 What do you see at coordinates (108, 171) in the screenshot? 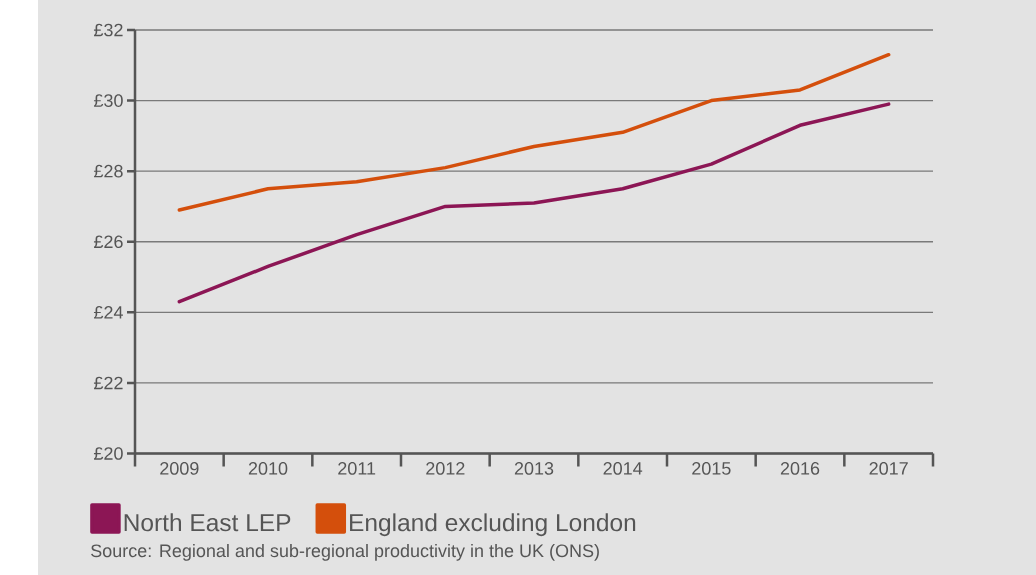
I see `y-tick-label: £28` at bounding box center [108, 171].